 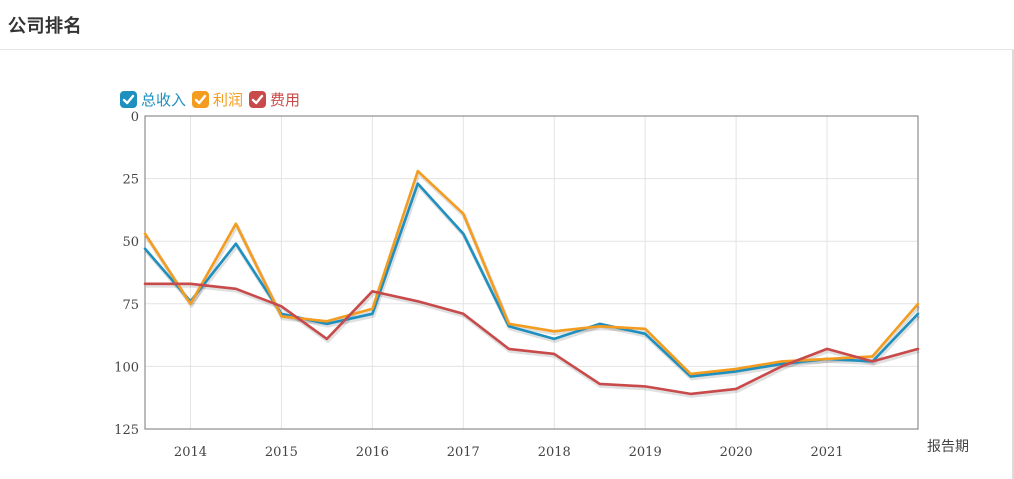 I want to click on x-tick-label: 2016, so click(x=372, y=452).